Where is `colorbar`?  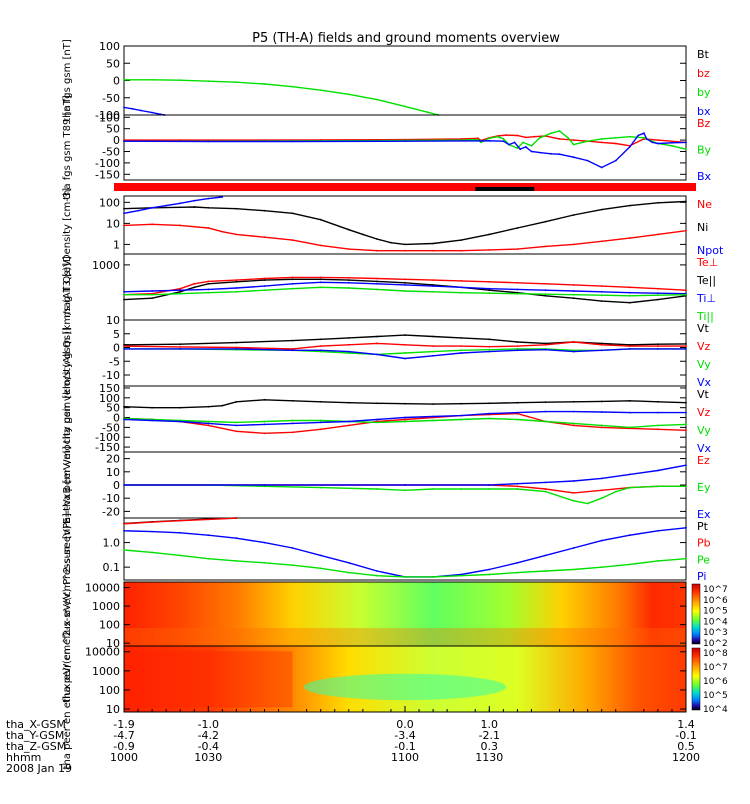
colorbar is located at coordinates (696, 614).